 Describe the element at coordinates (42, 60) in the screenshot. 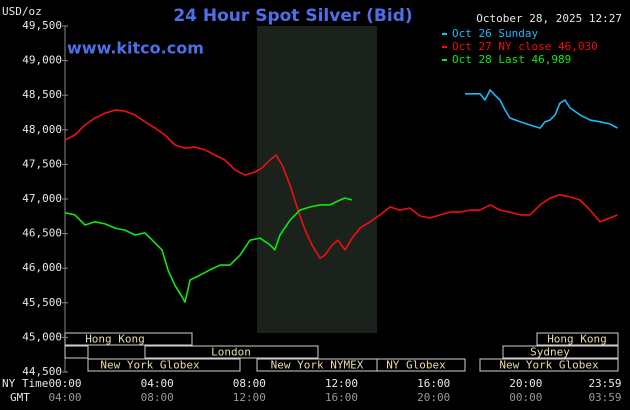

I see `y-tick-label: 49,000` at that location.